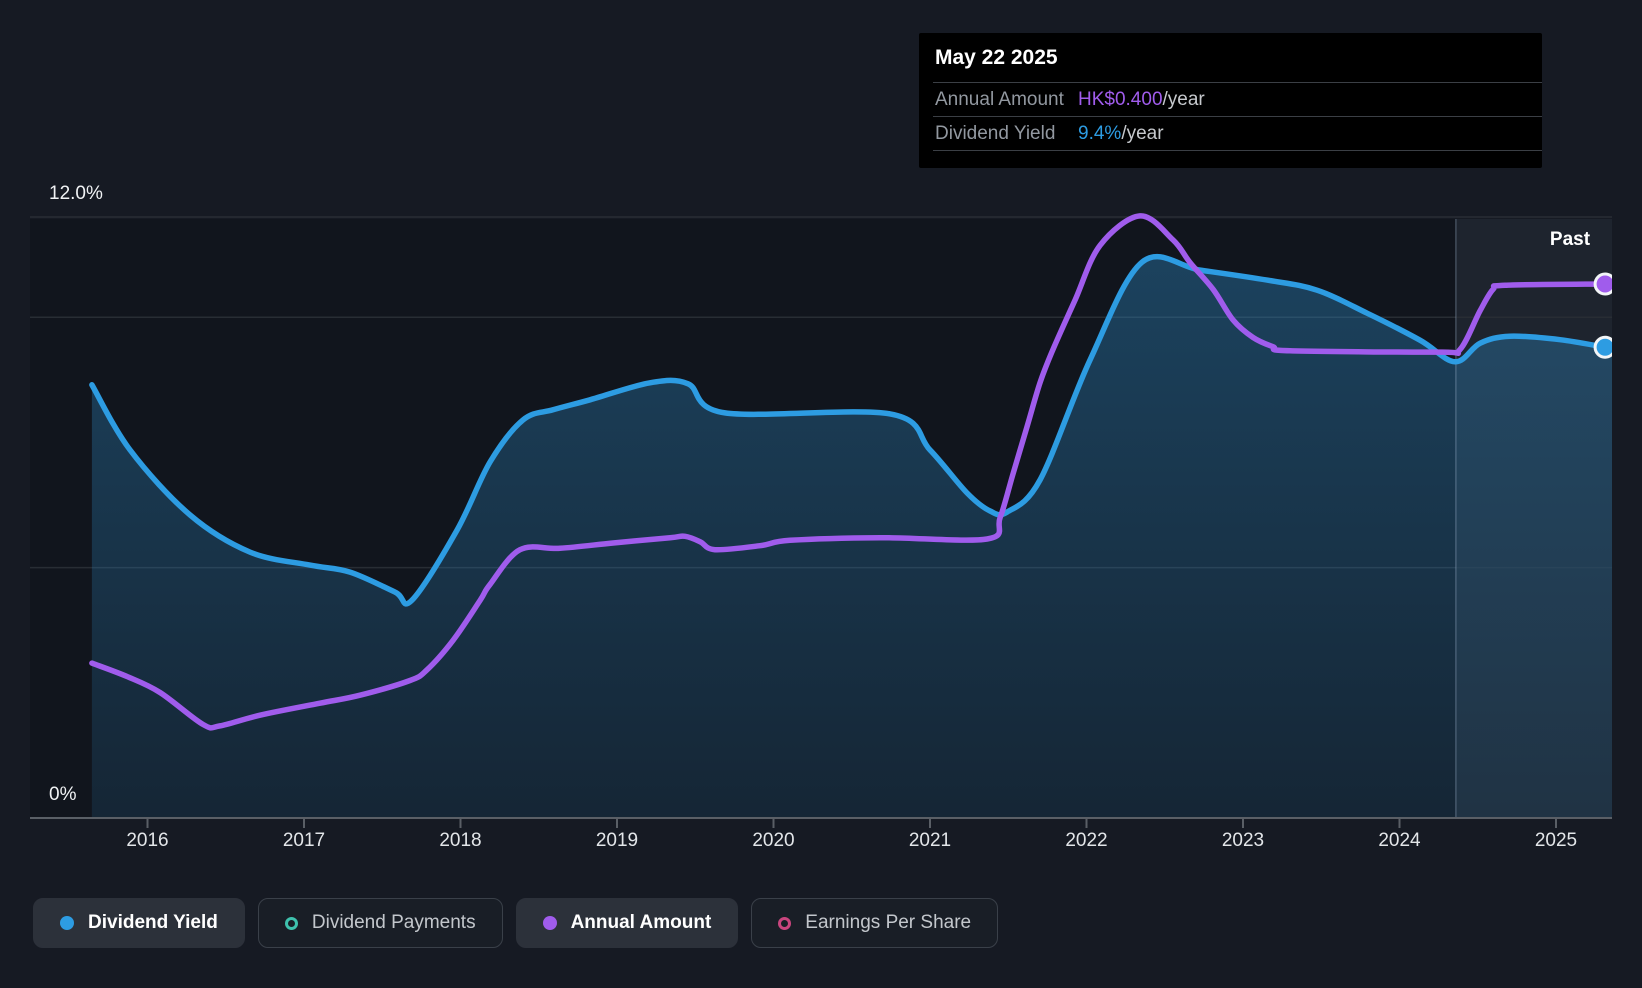 The height and width of the screenshot is (988, 1642). What do you see at coordinates (785, 923) in the screenshot?
I see `earnings-per-share-circle-icon` at bounding box center [785, 923].